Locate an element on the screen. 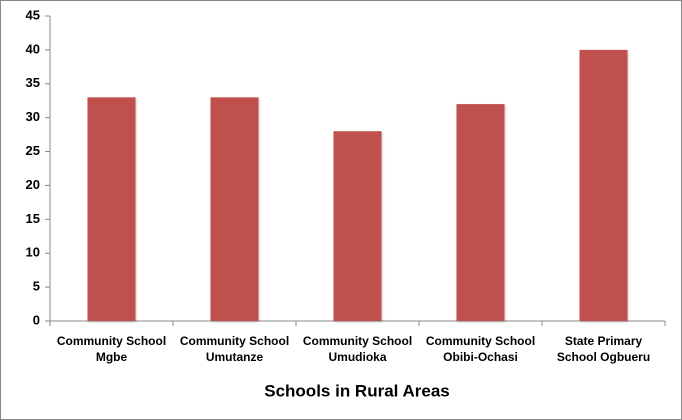 The image size is (682, 420). y-tick-label: 0 is located at coordinates (36, 319).